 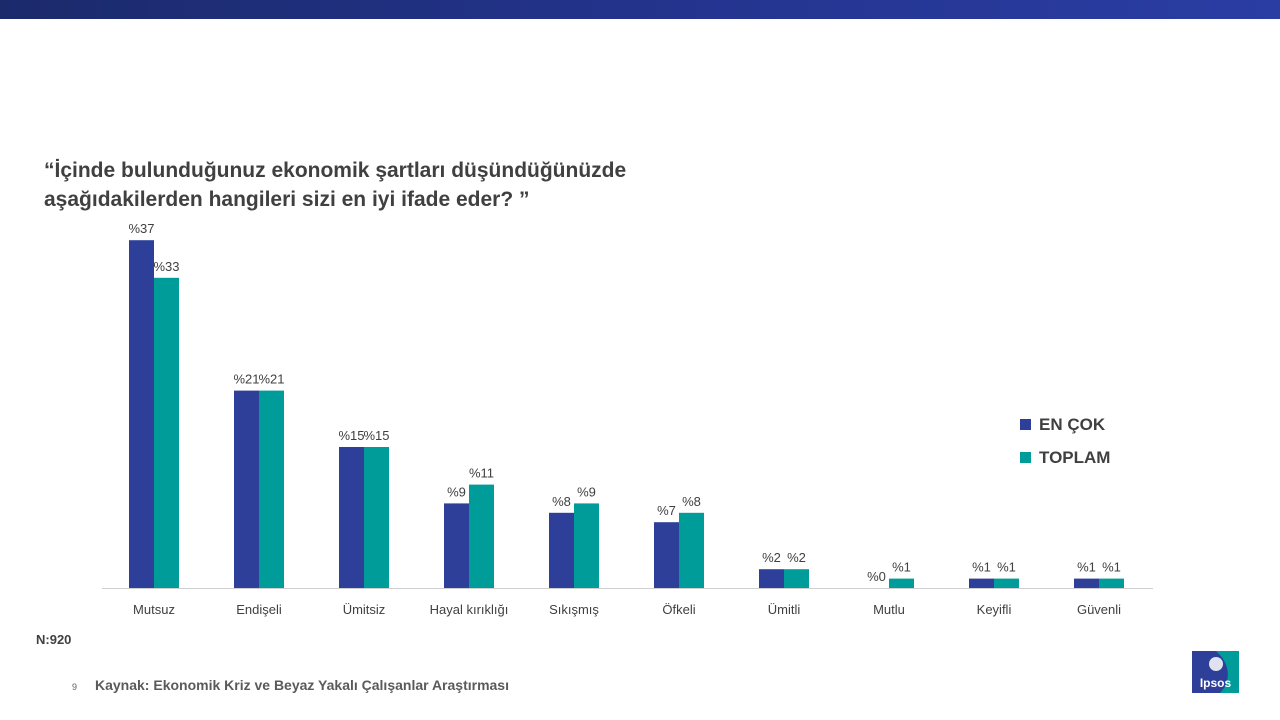 What do you see at coordinates (889, 609) in the screenshot?
I see `category-label-7: Mutlu` at bounding box center [889, 609].